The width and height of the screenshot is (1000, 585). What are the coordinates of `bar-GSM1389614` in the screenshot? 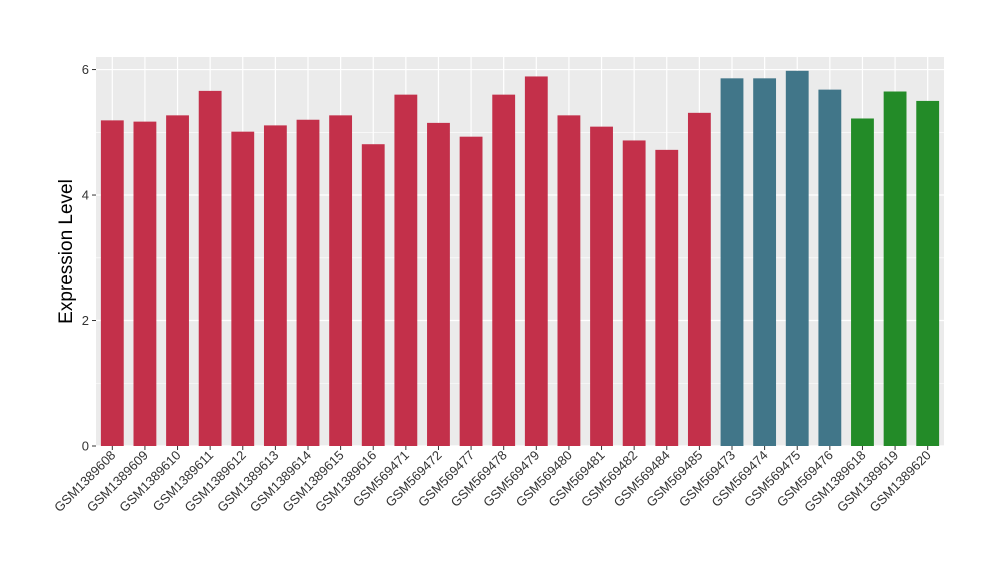 It's located at (308, 282).